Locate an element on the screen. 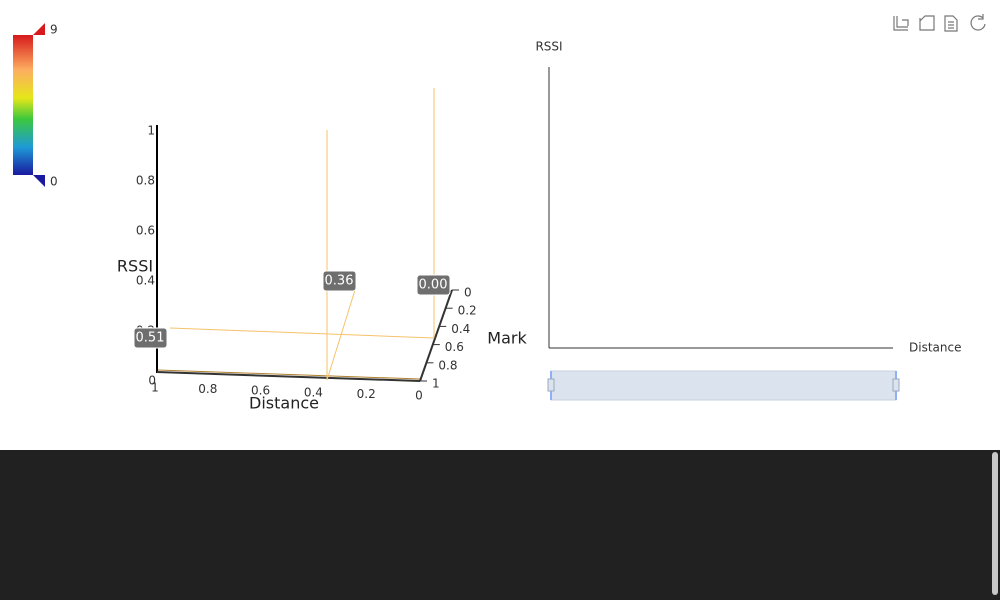 The width and height of the screenshot is (1000, 600). toolbox is located at coordinates (939, 23).